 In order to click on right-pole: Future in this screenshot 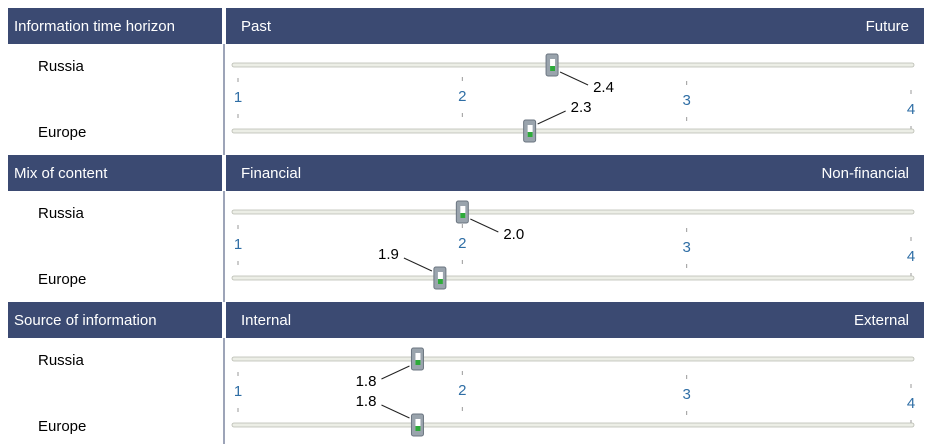, I will do `click(887, 26)`.